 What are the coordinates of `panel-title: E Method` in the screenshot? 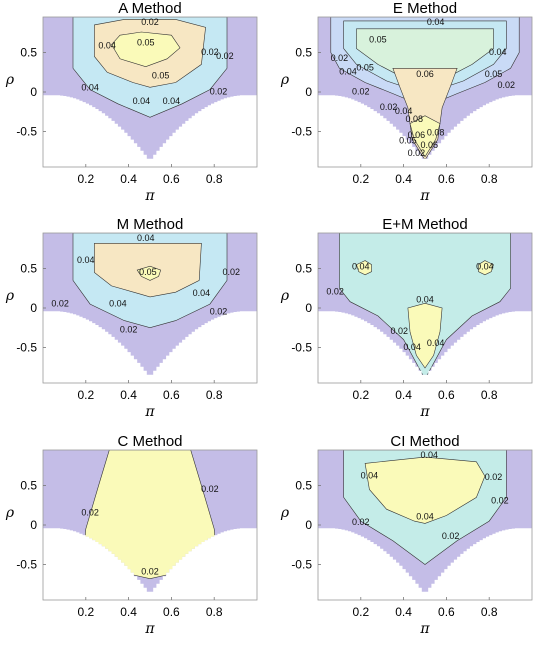 It's located at (425, 8).